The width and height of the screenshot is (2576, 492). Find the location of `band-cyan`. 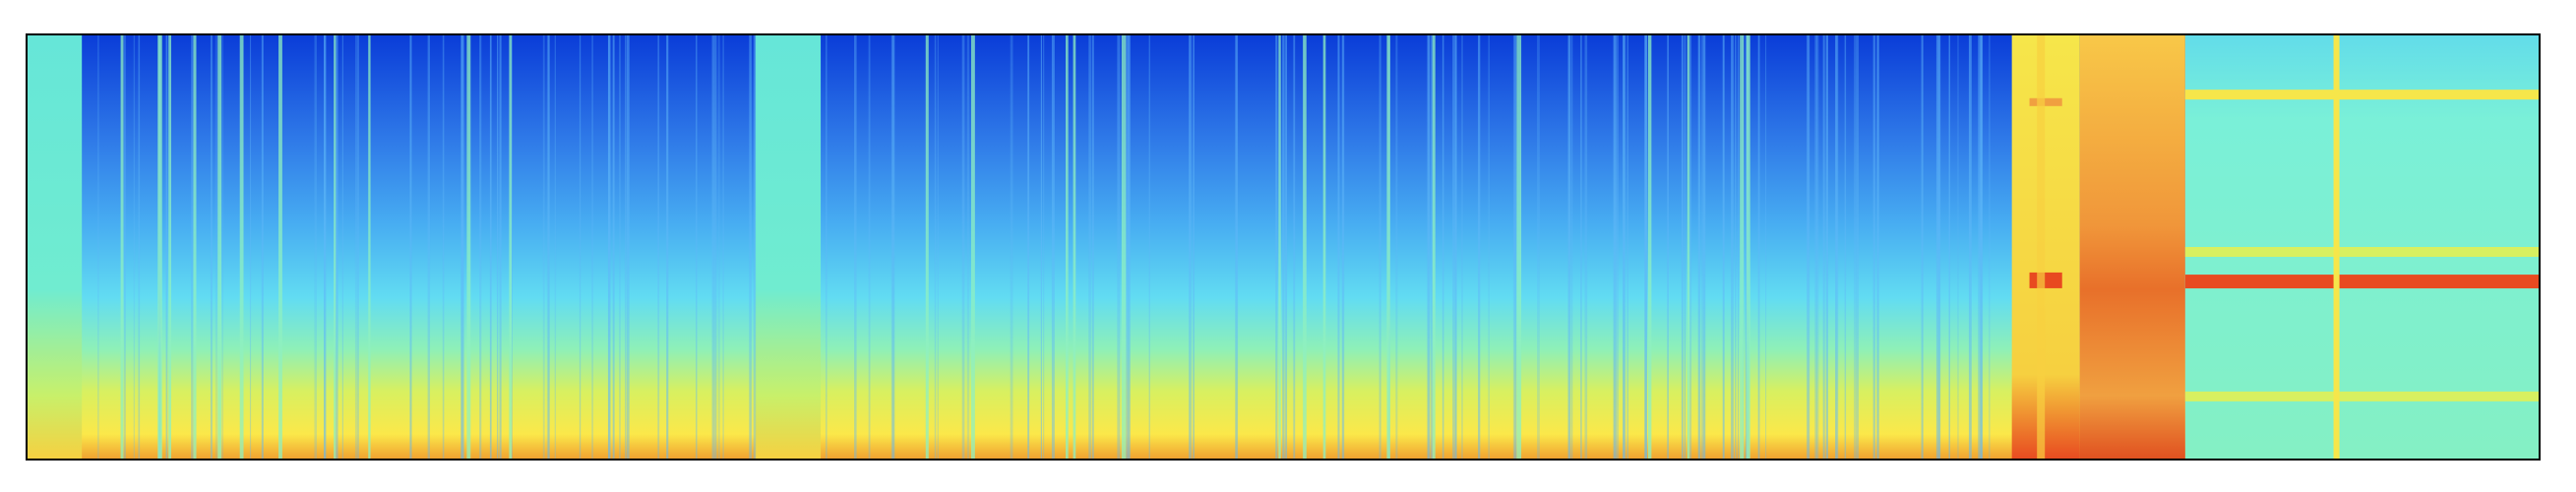

band-cyan is located at coordinates (788, 247).